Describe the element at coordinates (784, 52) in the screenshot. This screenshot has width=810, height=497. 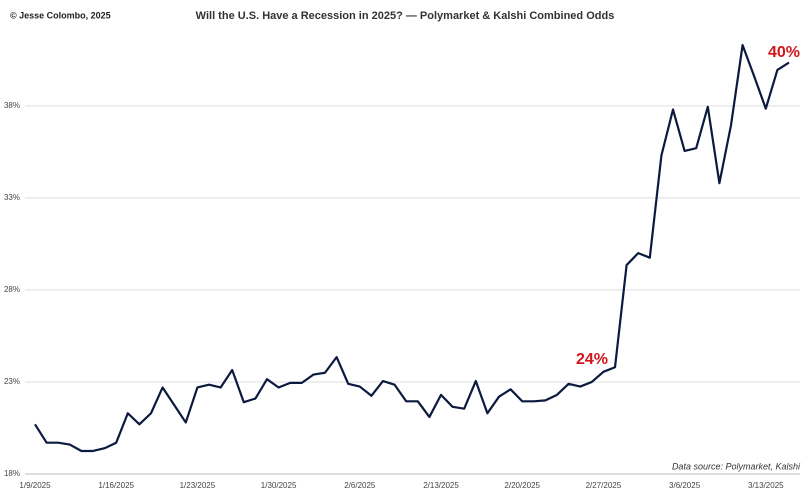
I see `annotation: 40%` at that location.